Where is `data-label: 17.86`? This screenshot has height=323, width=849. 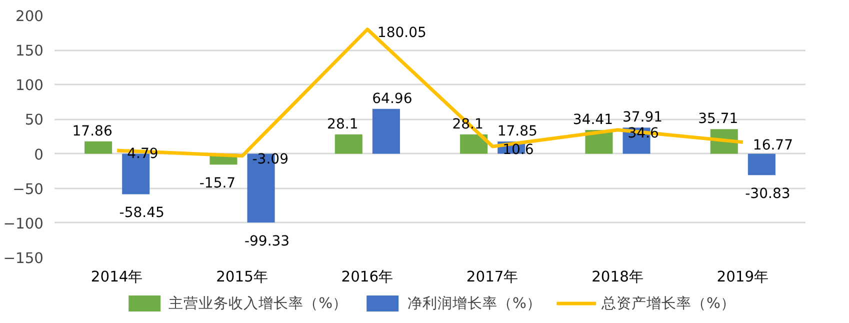 data-label: 17.86 is located at coordinates (92, 131).